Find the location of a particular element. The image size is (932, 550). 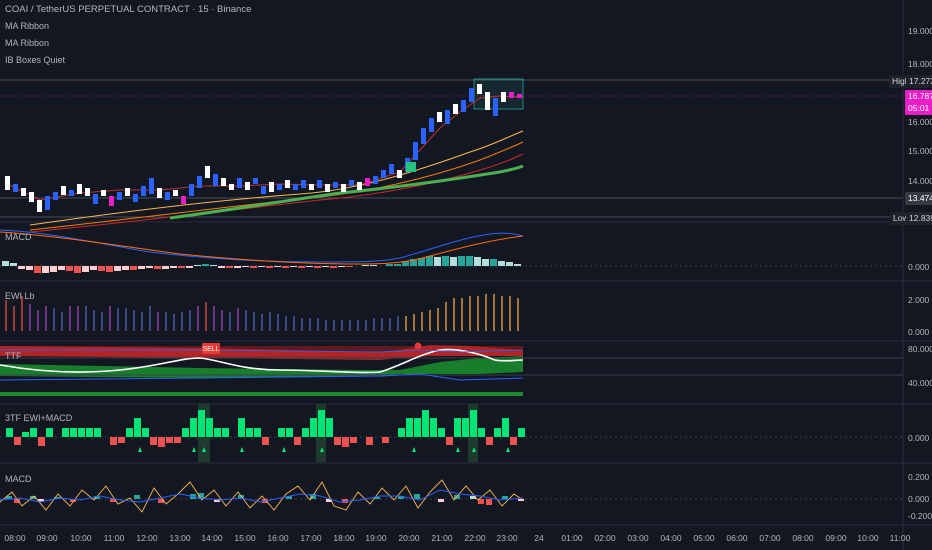

indicator-ib-boxes: IB Boxes Quiet is located at coordinates (35, 60).